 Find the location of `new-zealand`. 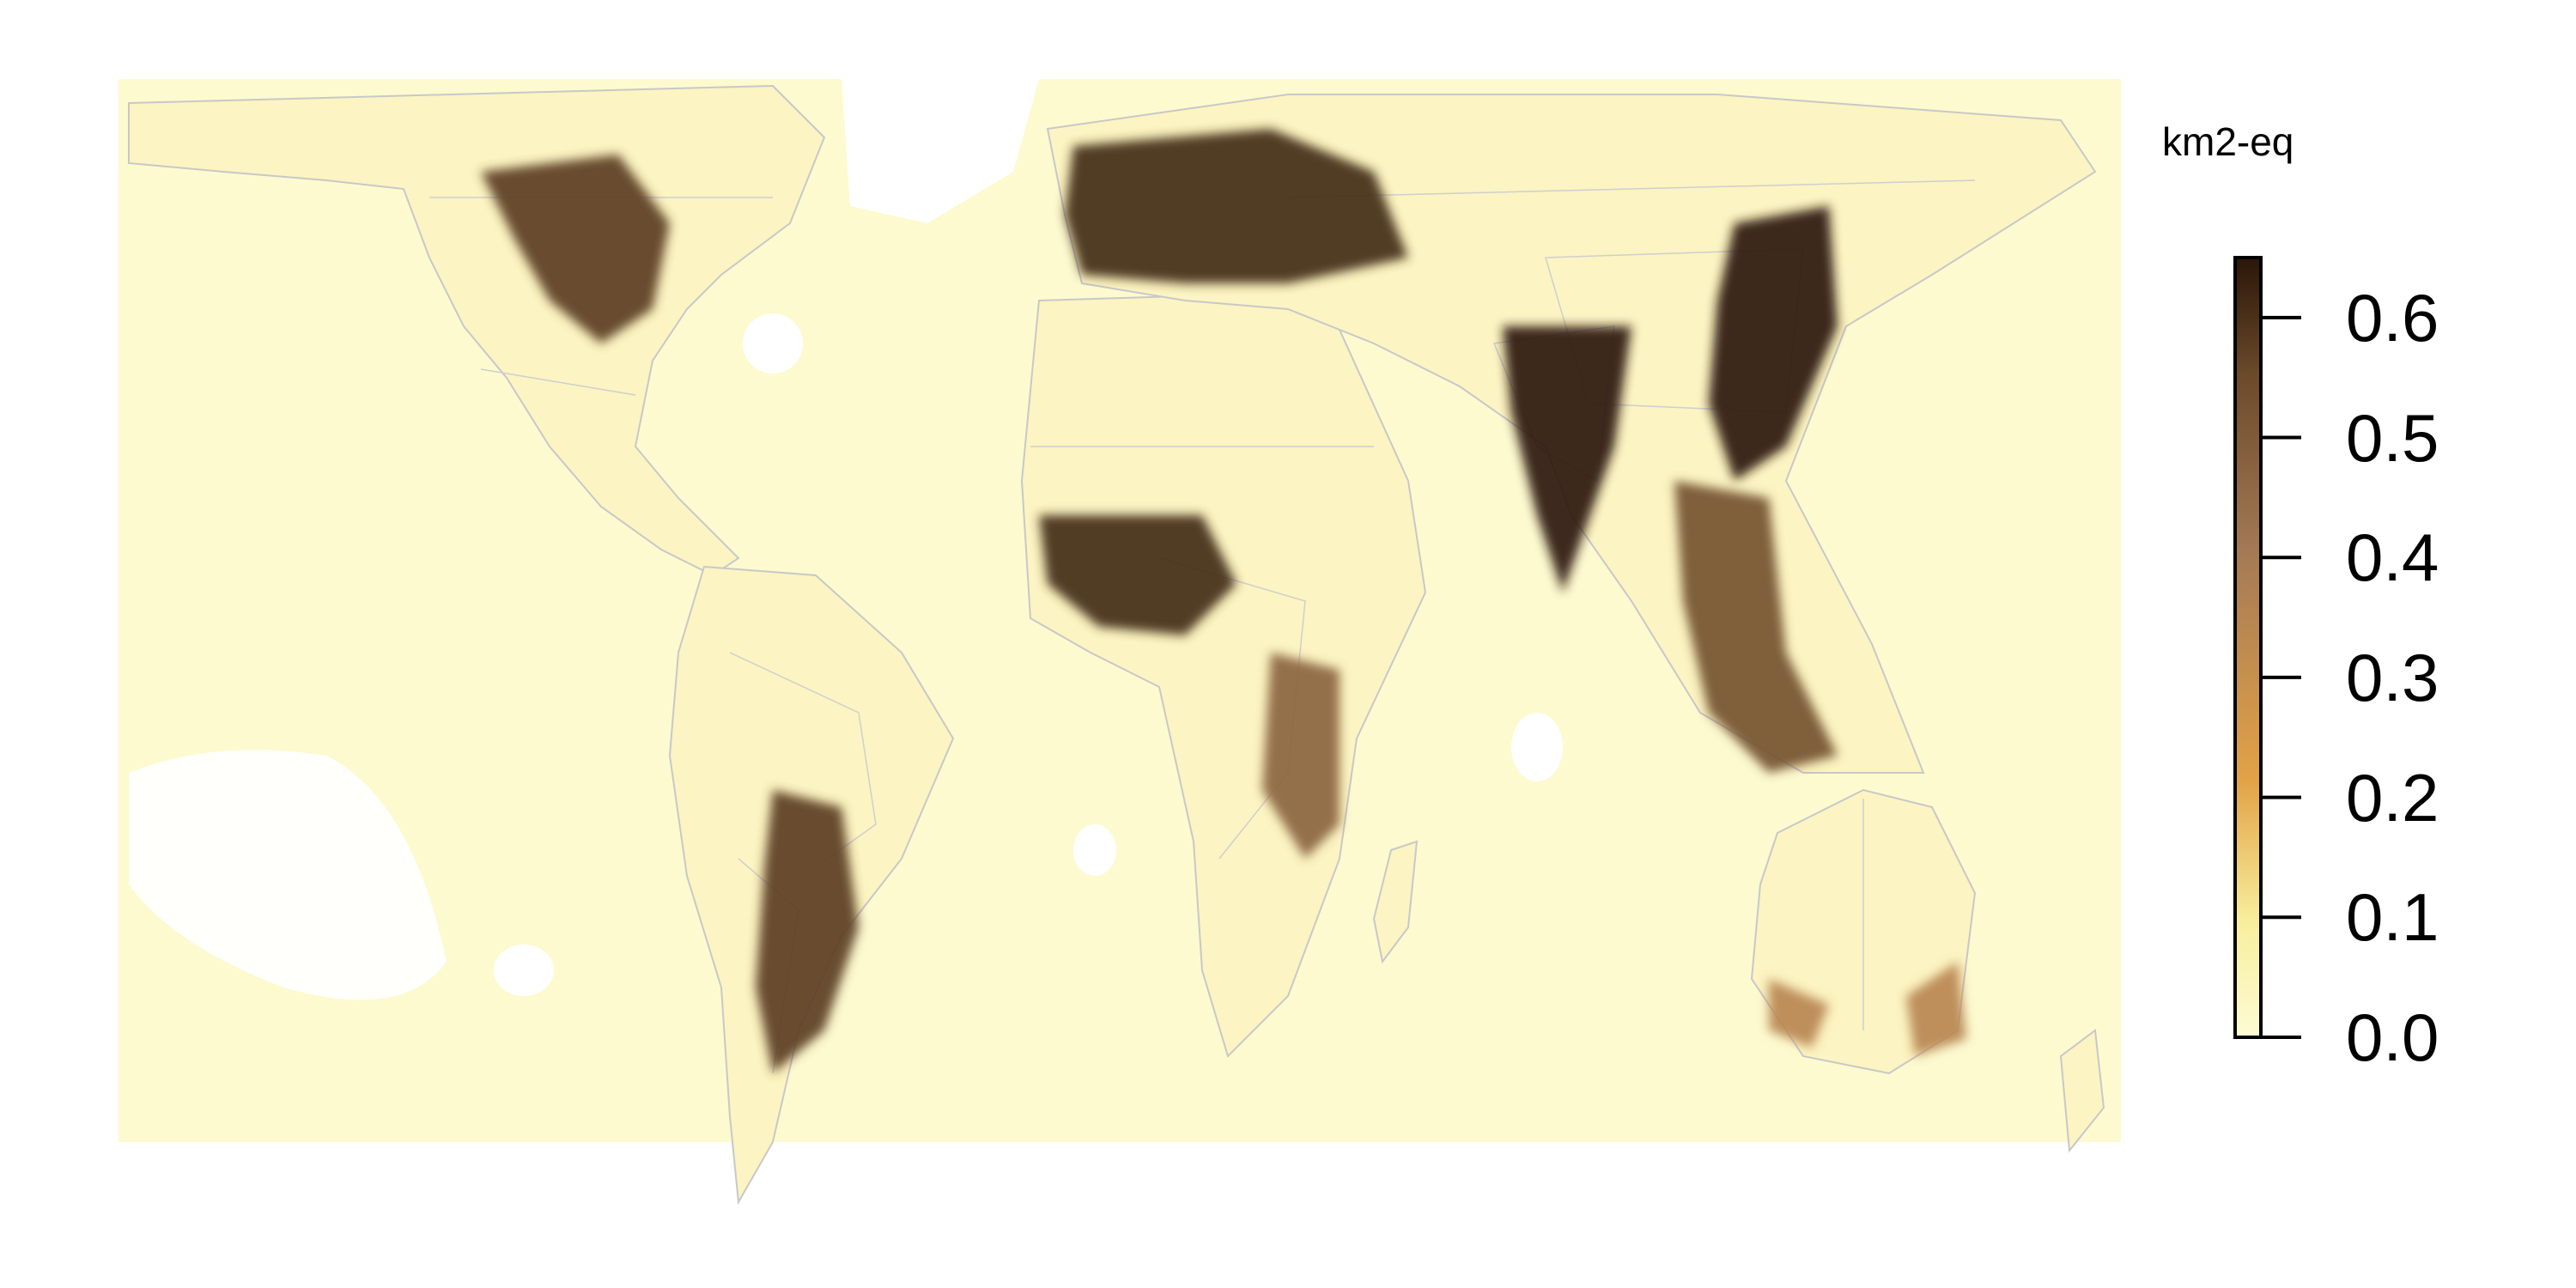

new-zealand is located at coordinates (2082, 1091).